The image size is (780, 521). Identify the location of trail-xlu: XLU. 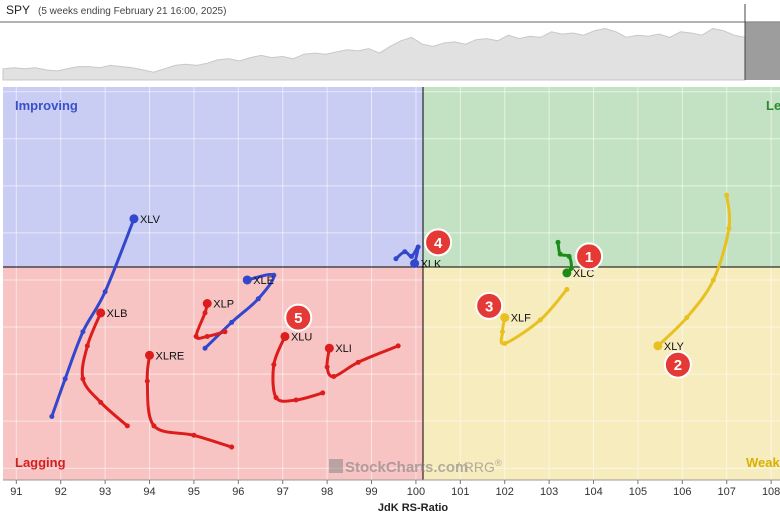
(298, 367).